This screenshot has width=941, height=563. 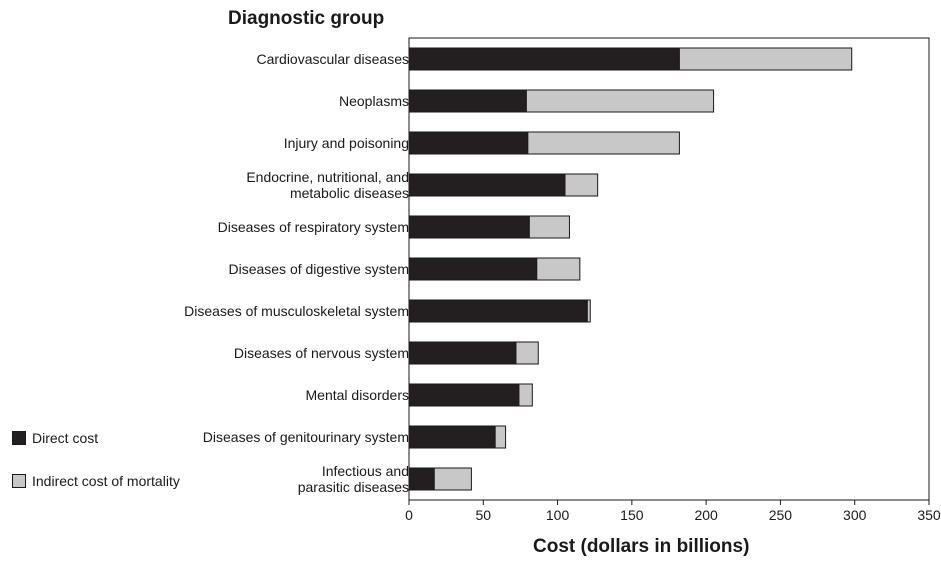 What do you see at coordinates (929, 515) in the screenshot?
I see `x-tick-label: 350` at bounding box center [929, 515].